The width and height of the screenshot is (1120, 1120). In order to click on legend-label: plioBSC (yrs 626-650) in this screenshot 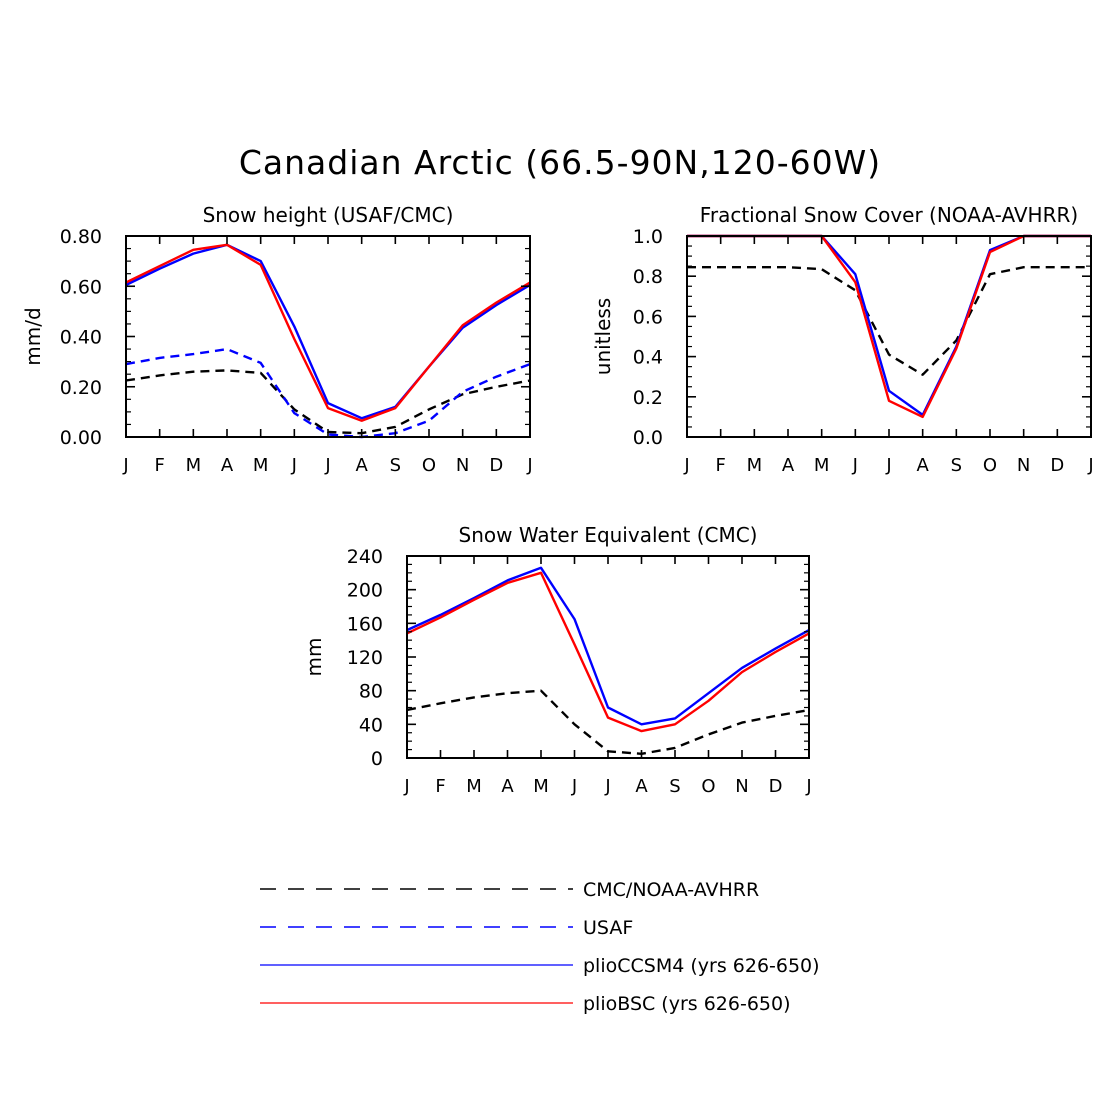, I will do `click(687, 1004)`.